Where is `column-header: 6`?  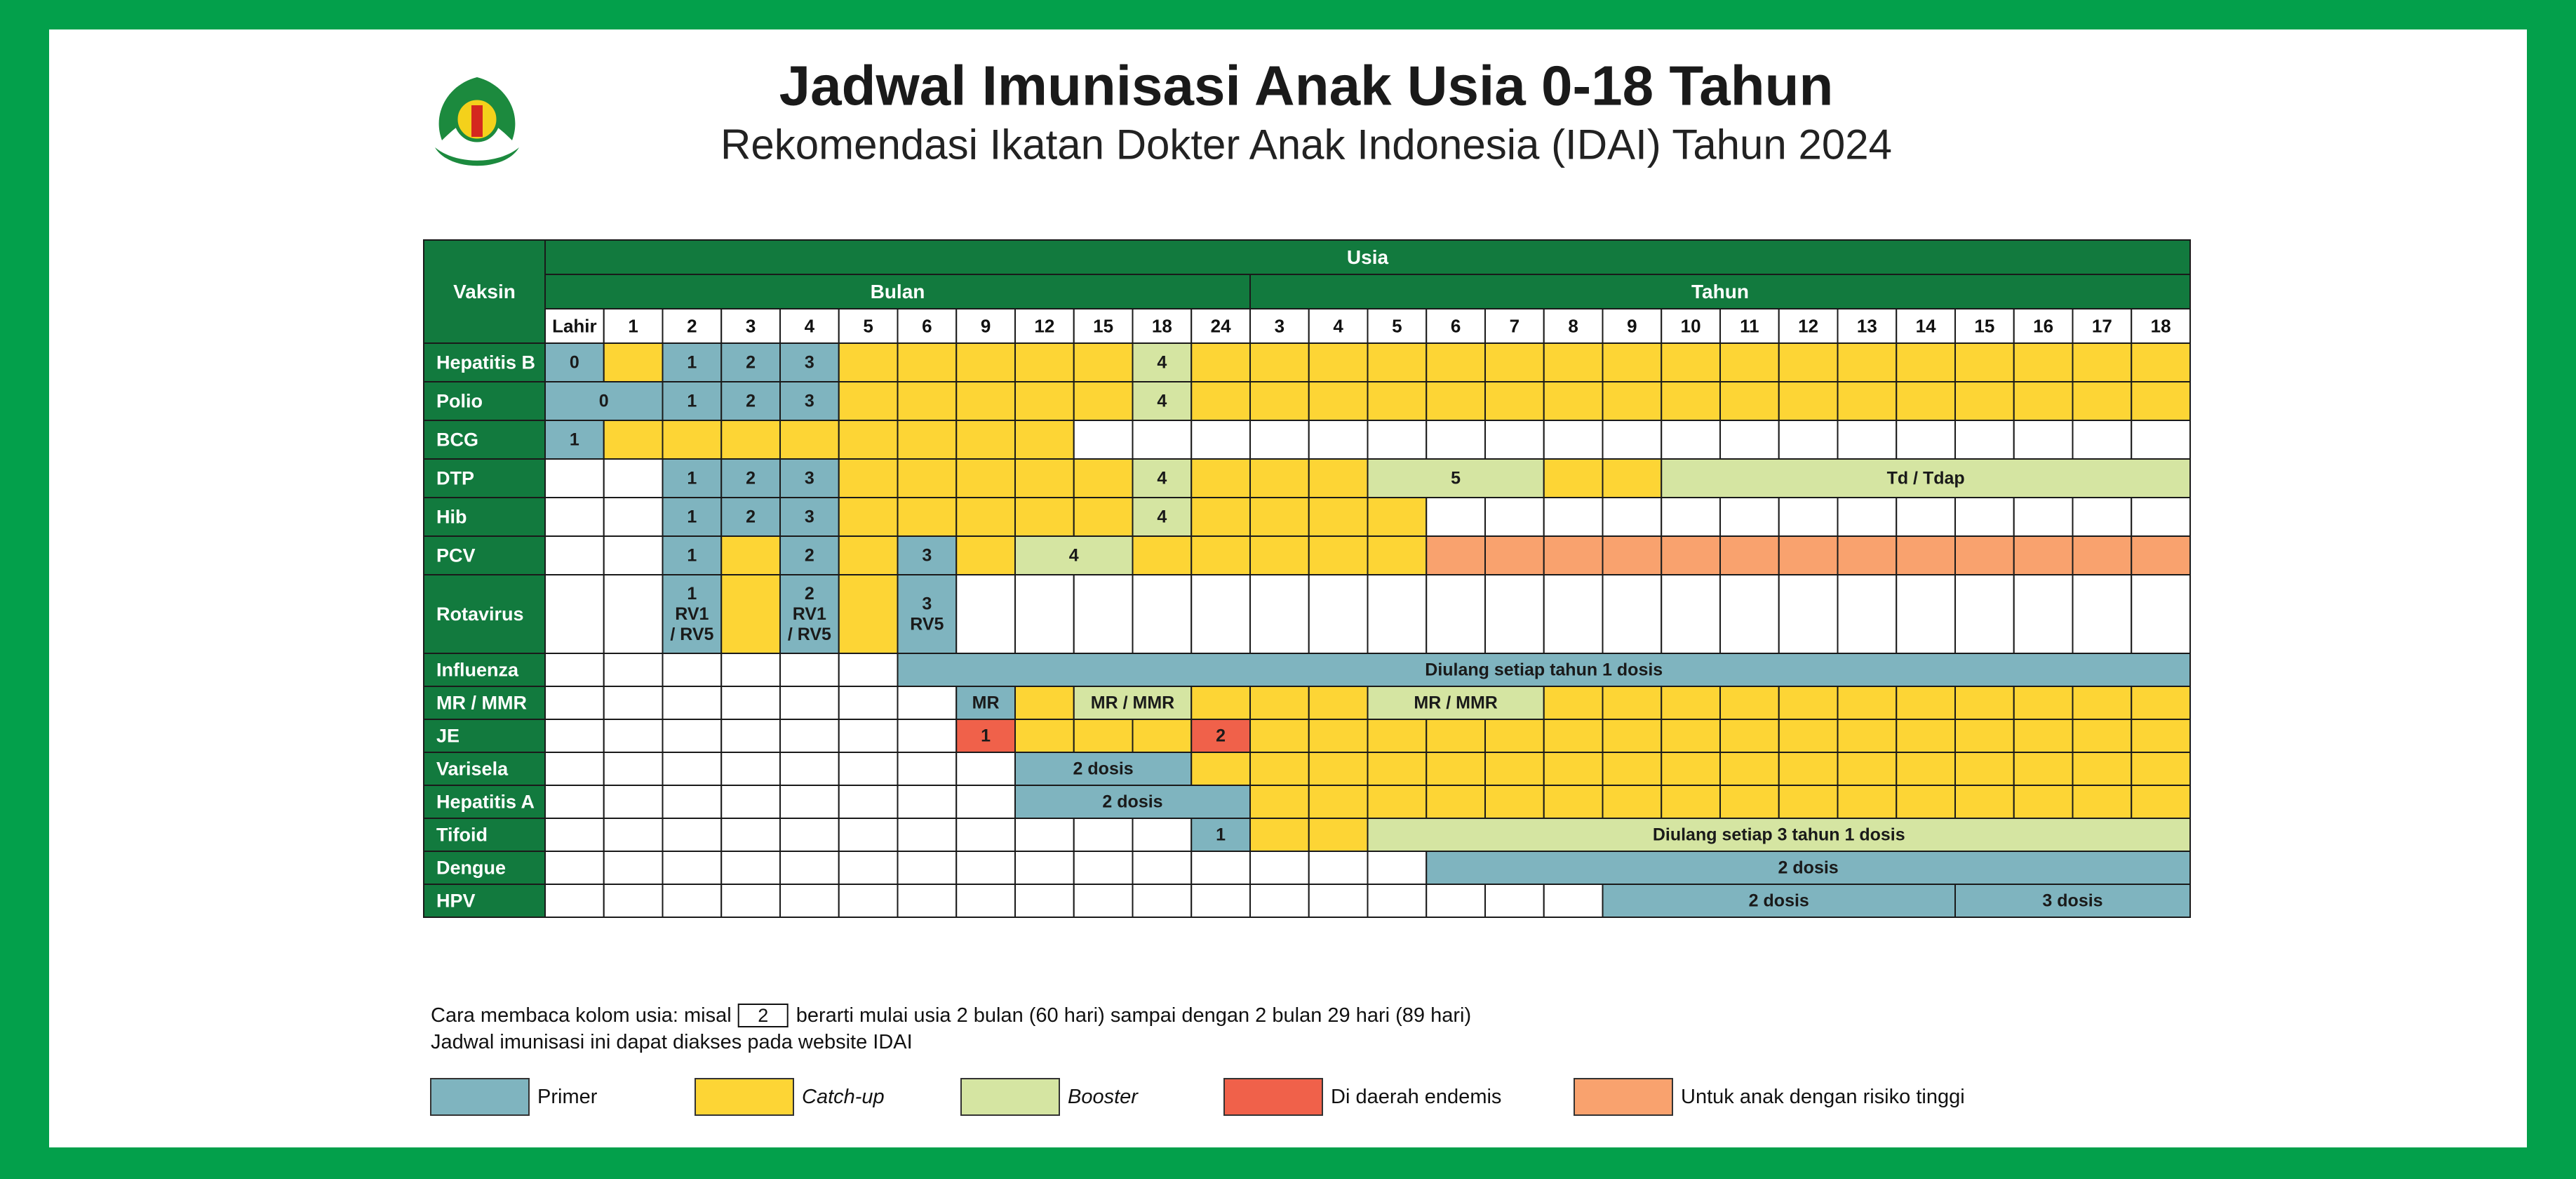
column-header: 6 is located at coordinates (1456, 326).